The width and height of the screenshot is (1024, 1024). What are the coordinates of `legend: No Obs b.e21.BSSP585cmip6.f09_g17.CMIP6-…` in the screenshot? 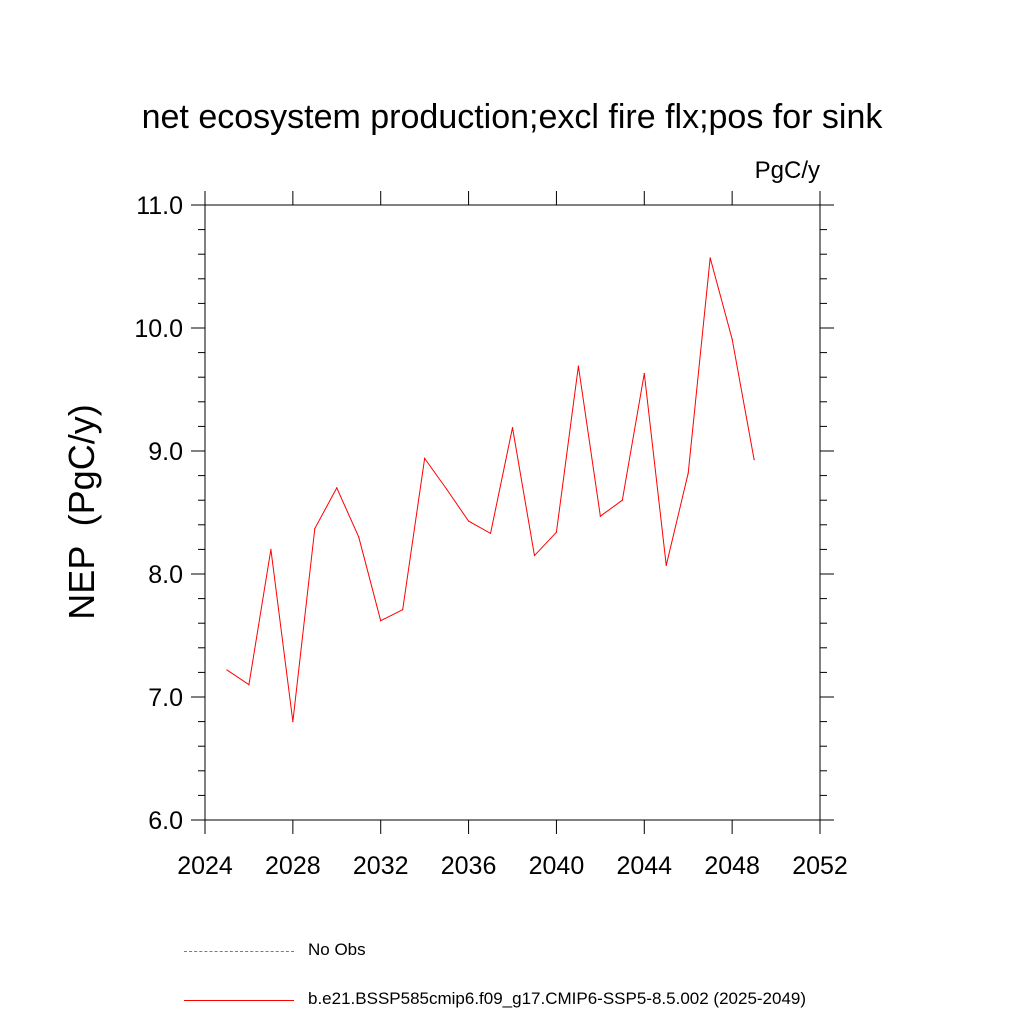 It's located at (584, 976).